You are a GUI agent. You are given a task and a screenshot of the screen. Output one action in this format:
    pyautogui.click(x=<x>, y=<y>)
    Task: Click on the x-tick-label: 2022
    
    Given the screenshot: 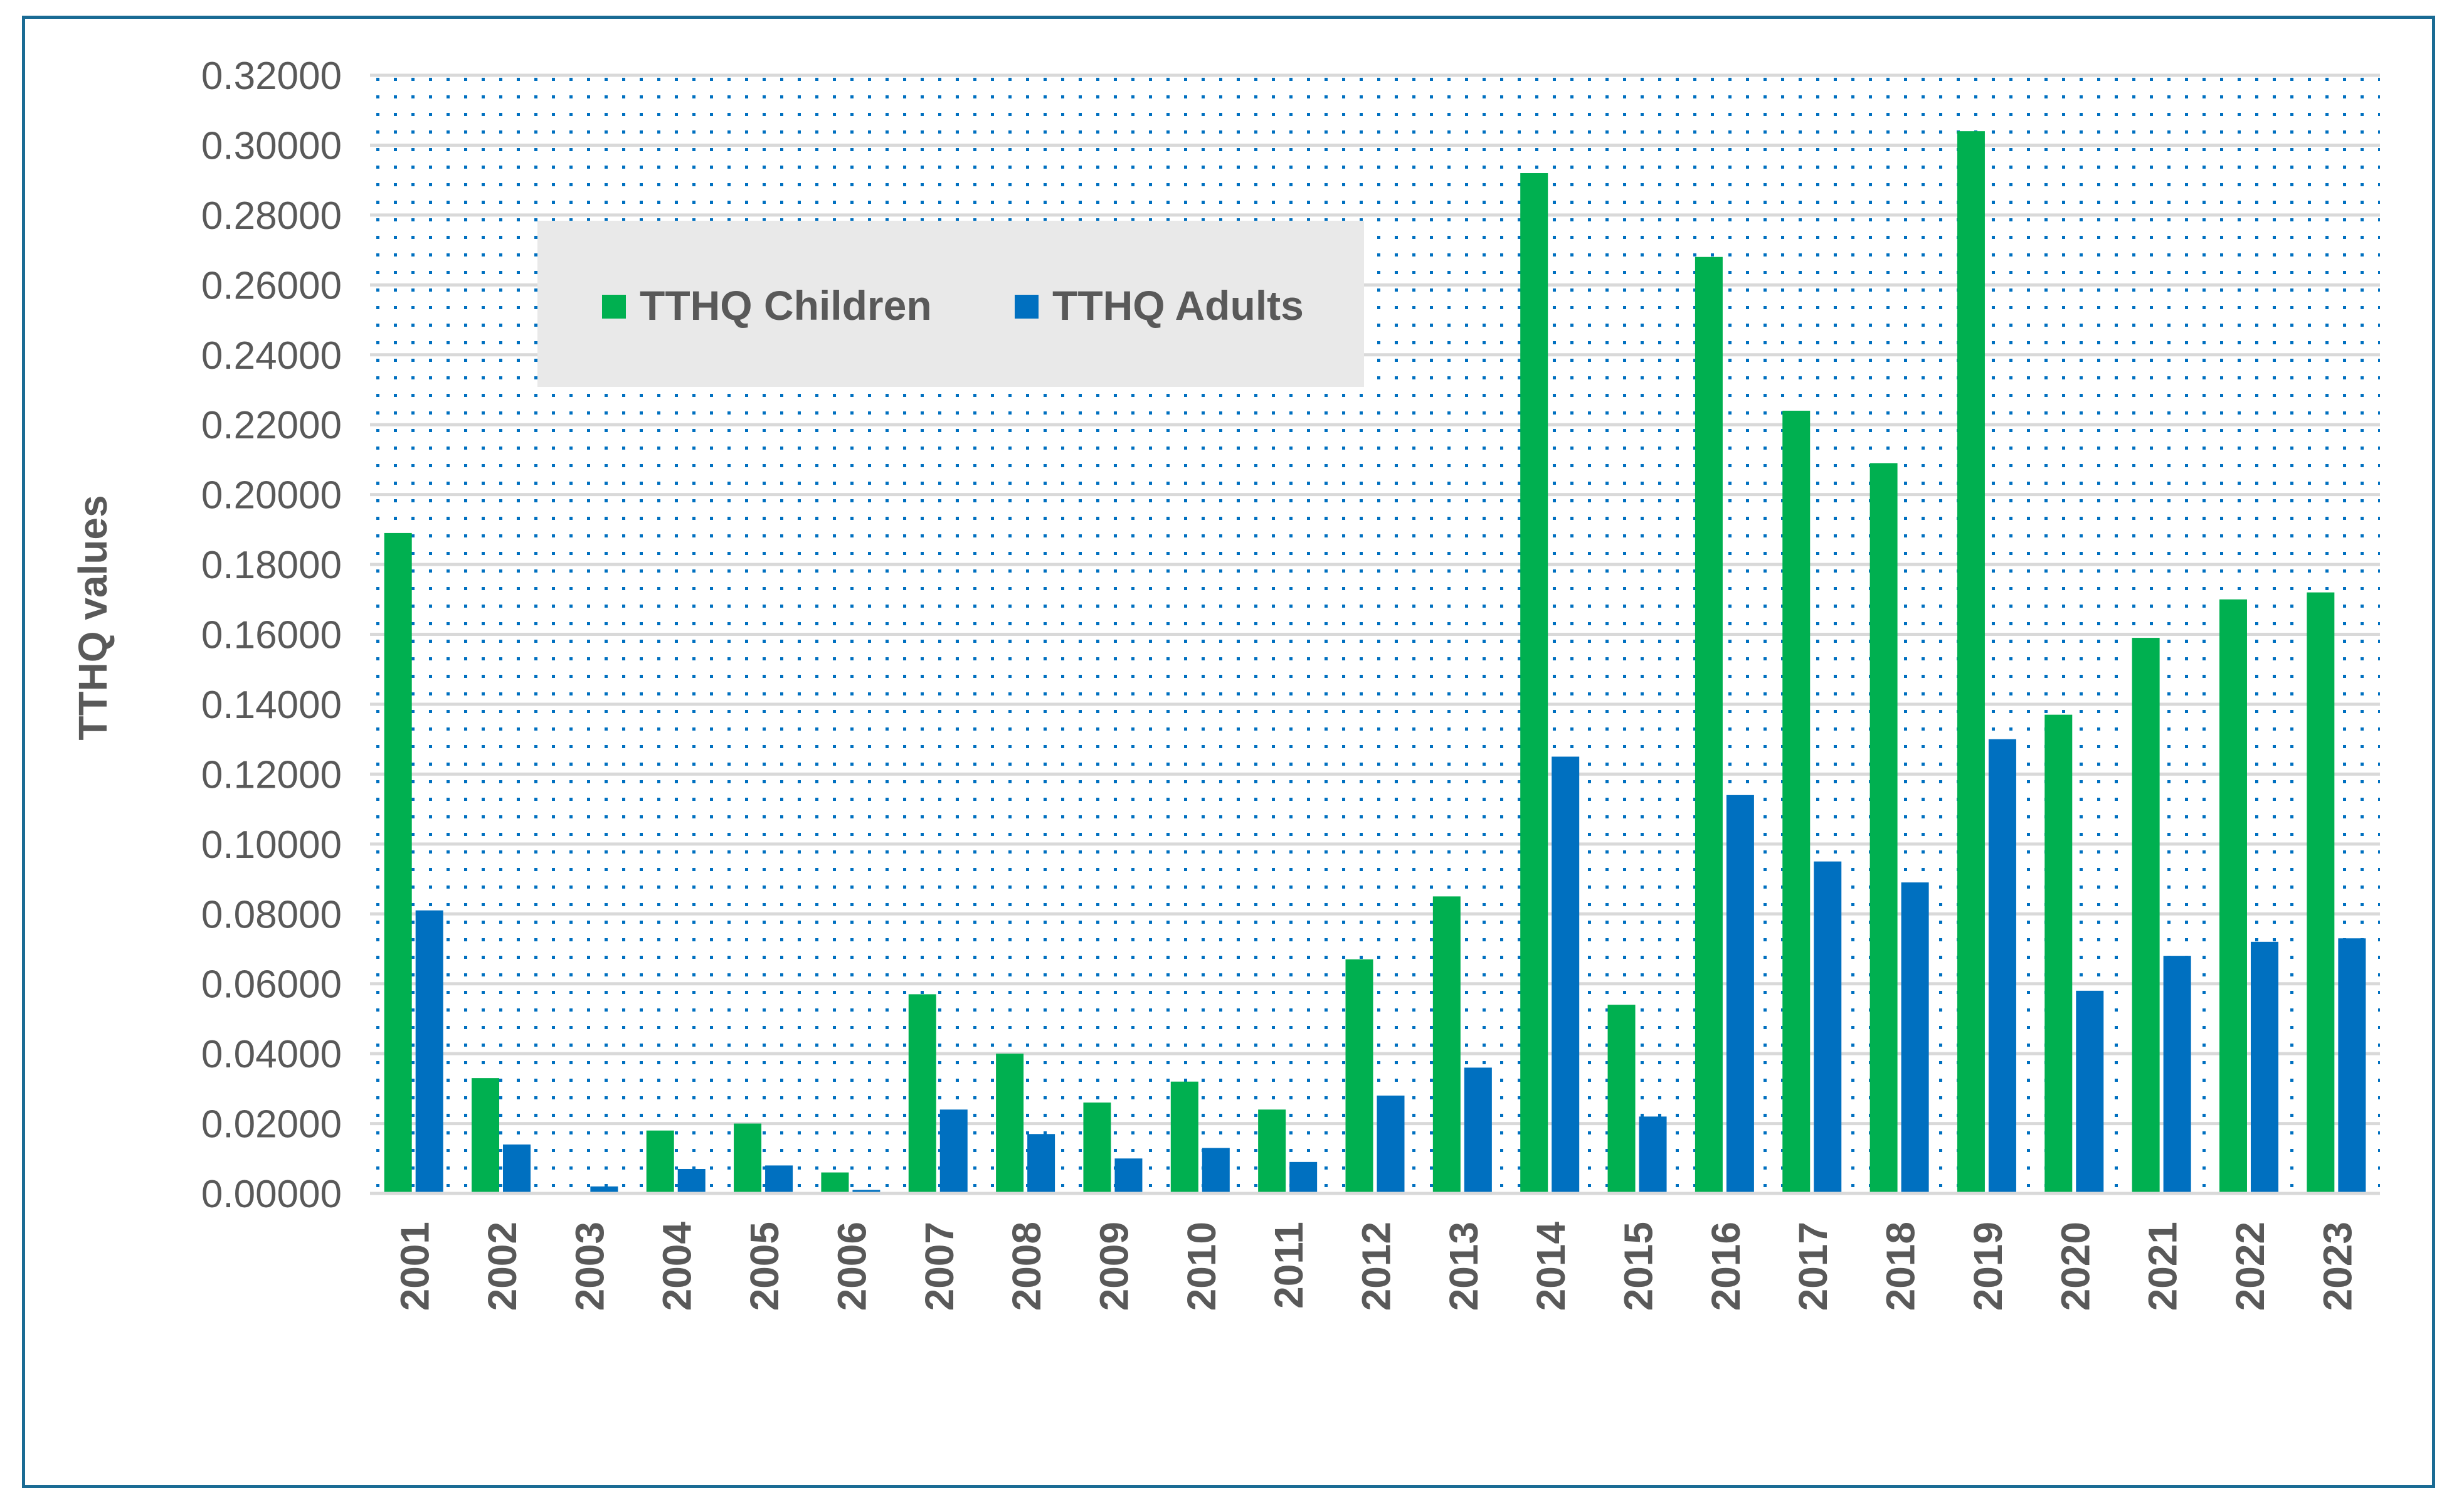 What is the action you would take?
    pyautogui.click(x=2250, y=1266)
    